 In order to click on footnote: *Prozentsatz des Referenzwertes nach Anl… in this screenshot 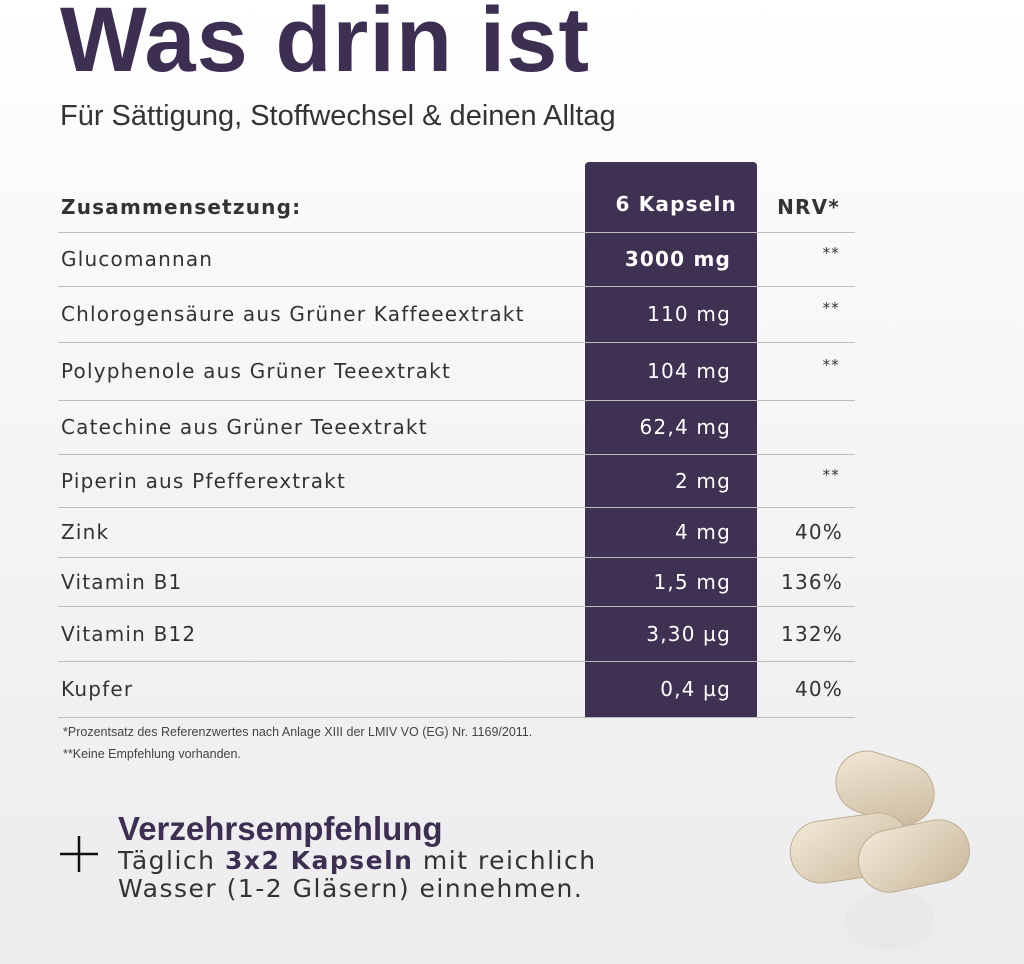, I will do `click(298, 732)`.